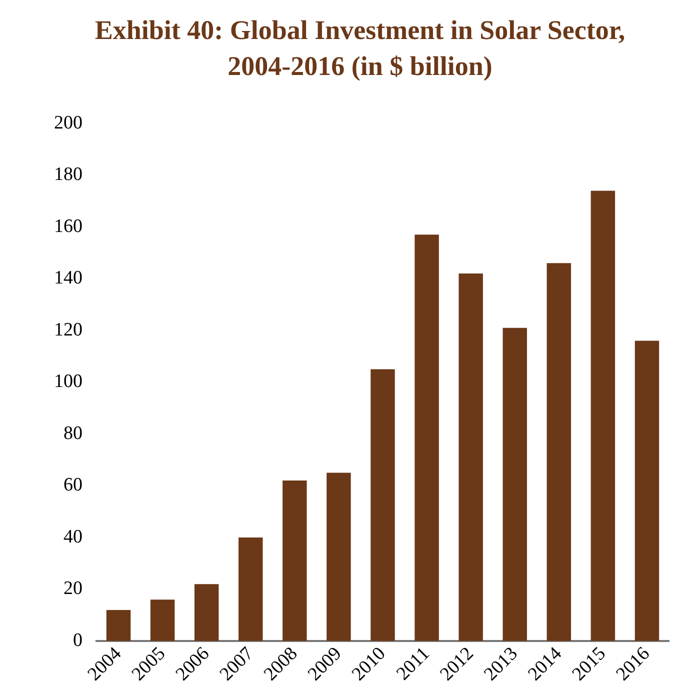 The height and width of the screenshot is (688, 699). Describe the element at coordinates (68, 329) in the screenshot. I see `y-tick-label: 120` at that location.